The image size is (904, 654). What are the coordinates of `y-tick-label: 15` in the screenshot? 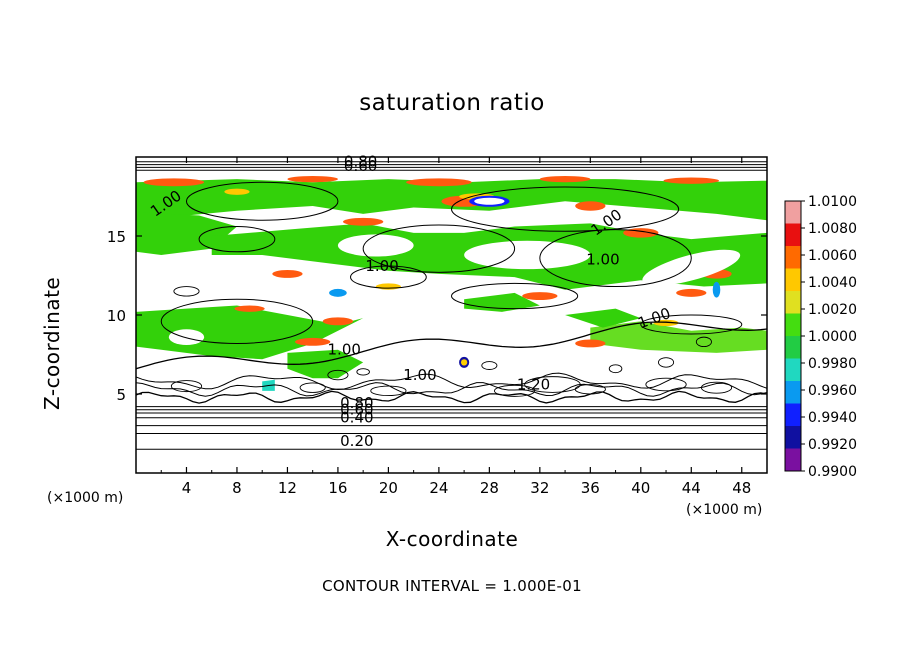 It's located at (116, 237).